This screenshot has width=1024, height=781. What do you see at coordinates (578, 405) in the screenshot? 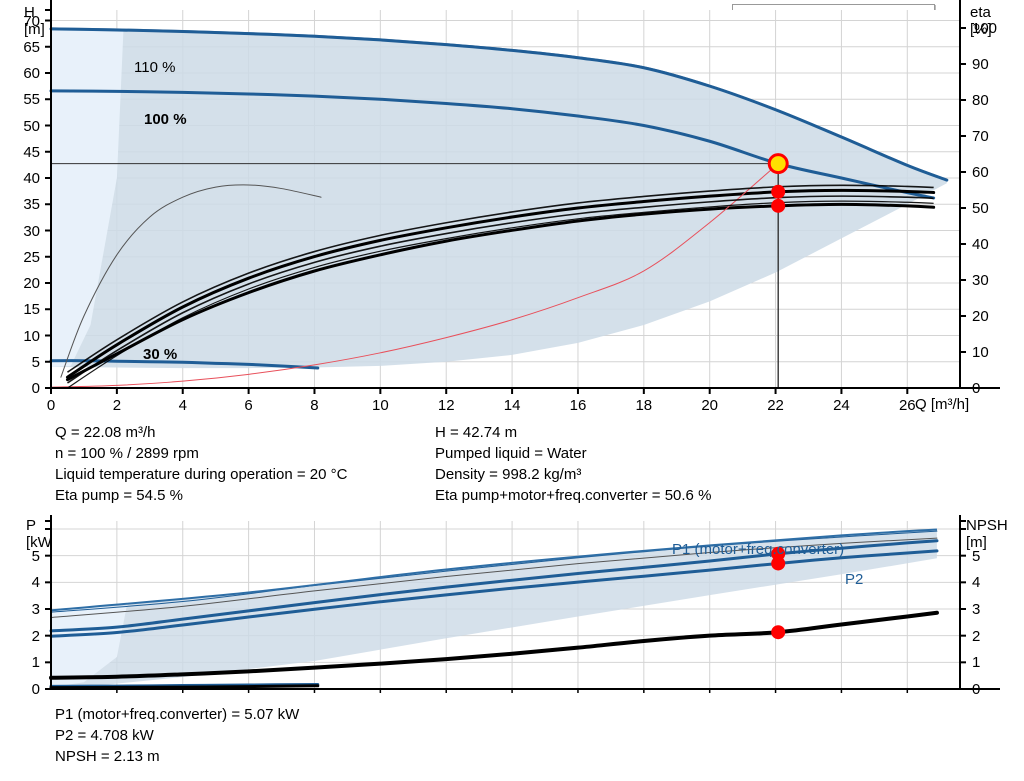
I see `q-tick-label: 16` at bounding box center [578, 405].